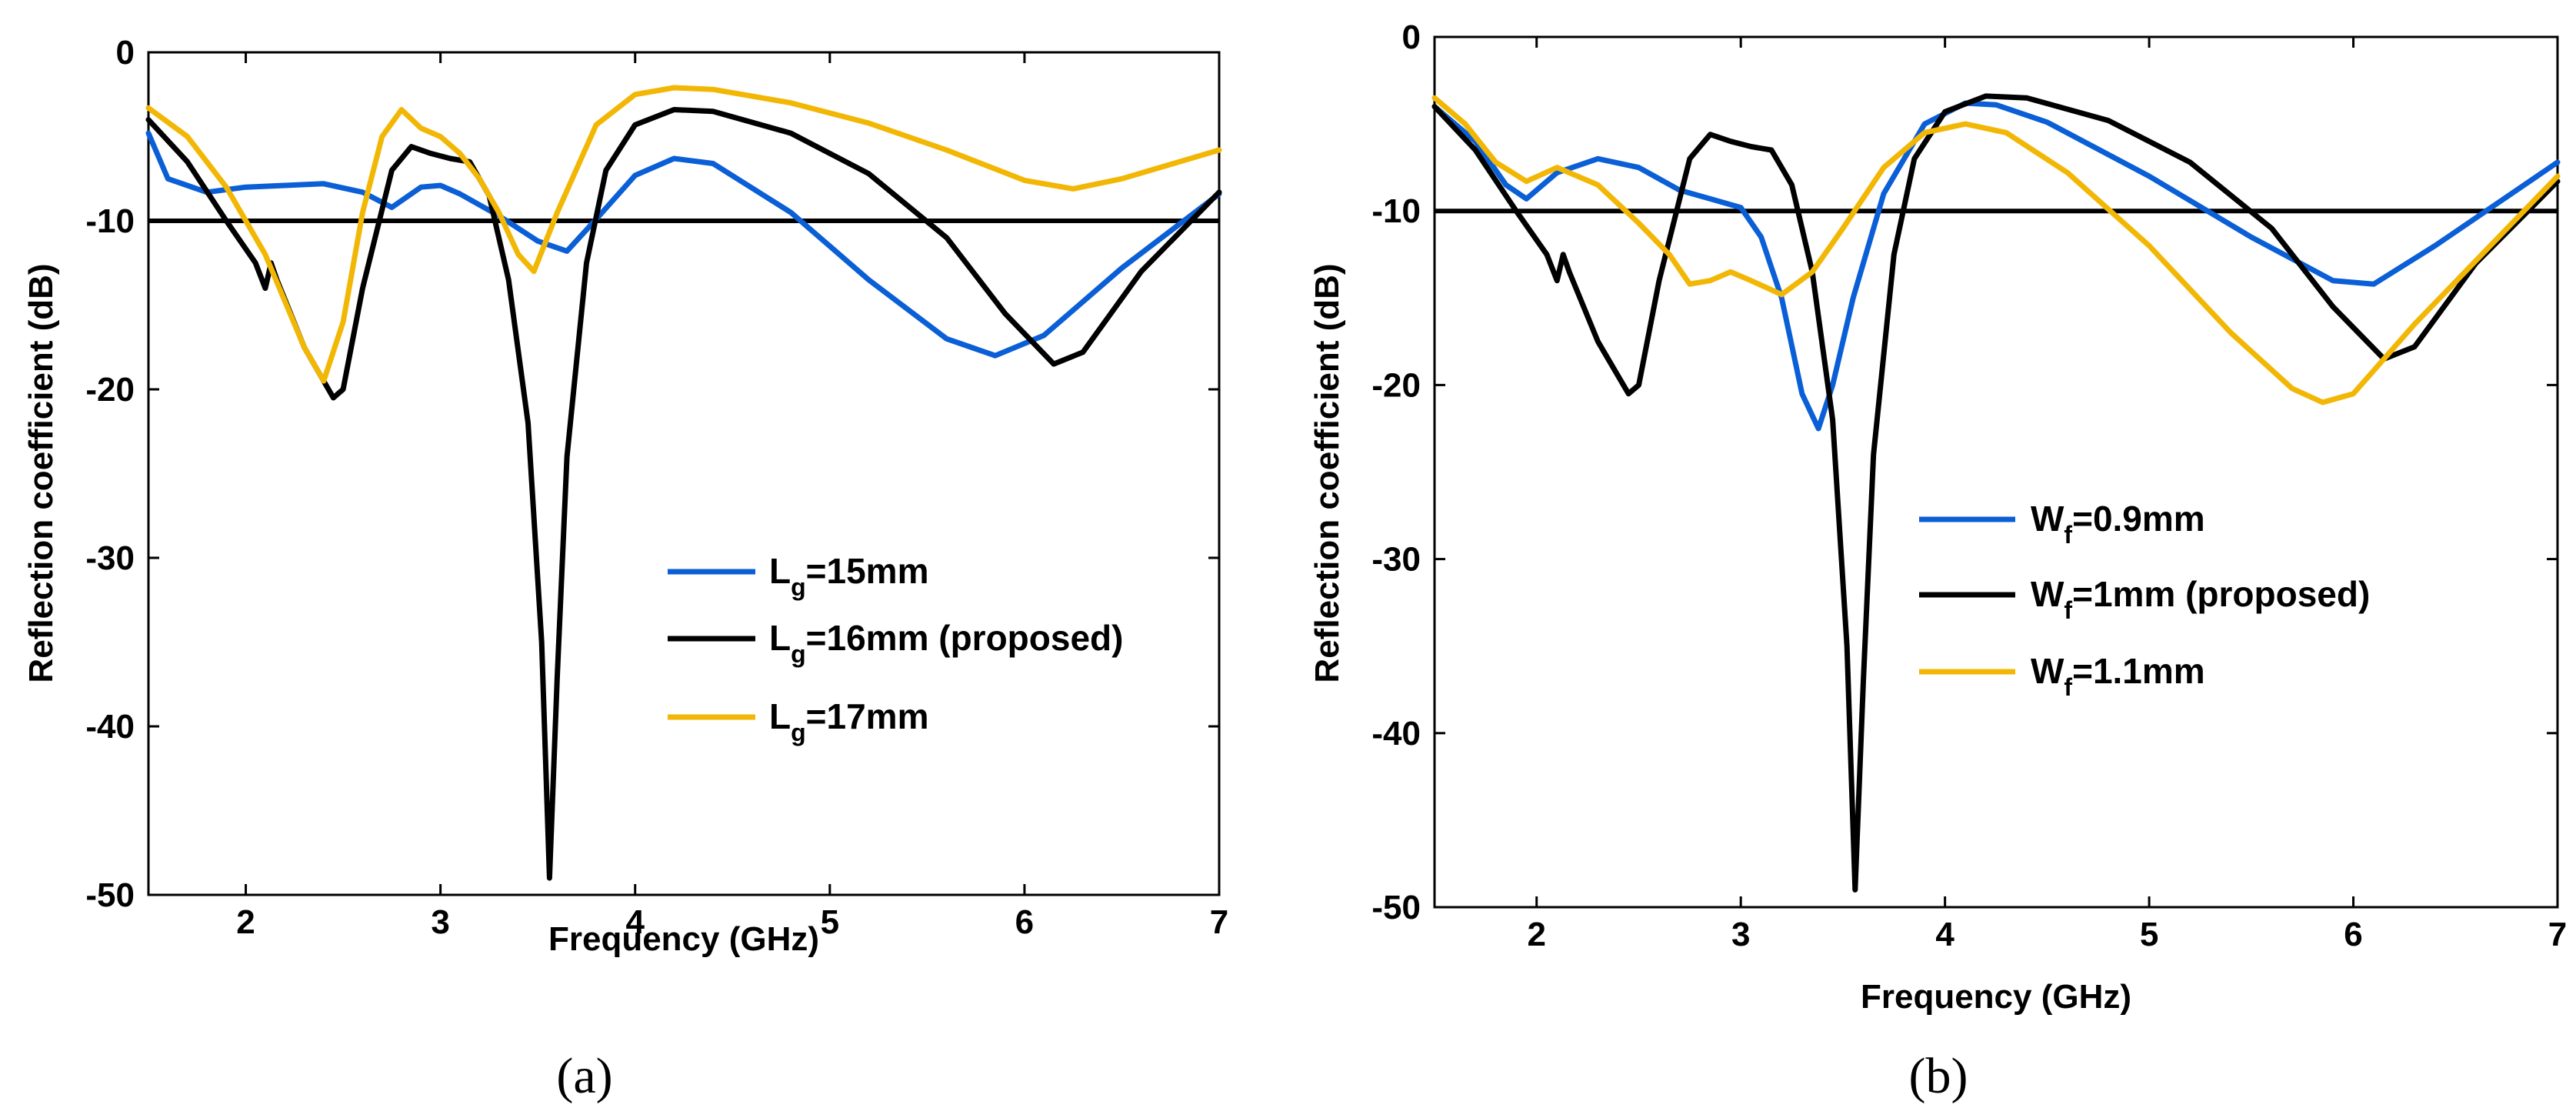 This screenshot has width=2576, height=1118. Describe the element at coordinates (849, 576) in the screenshot. I see `legend-label-lg15: Lg=15mm` at that location.